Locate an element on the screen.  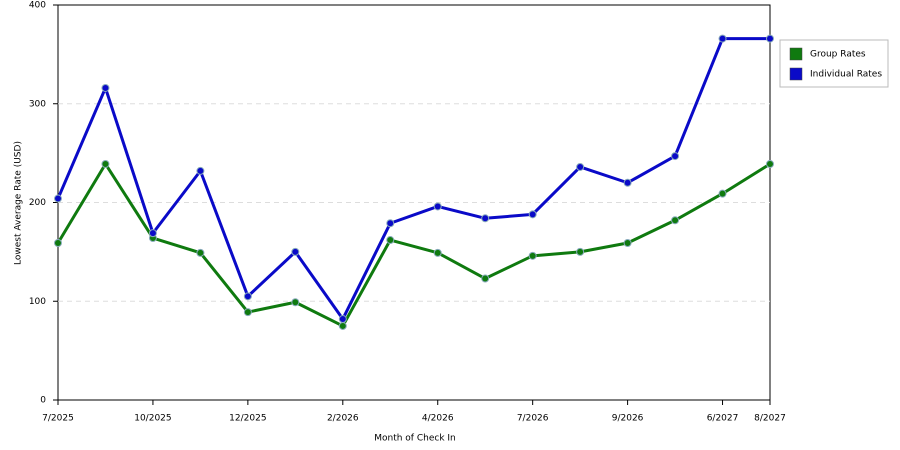
y-tick-label: 100 is located at coordinates (37, 302).